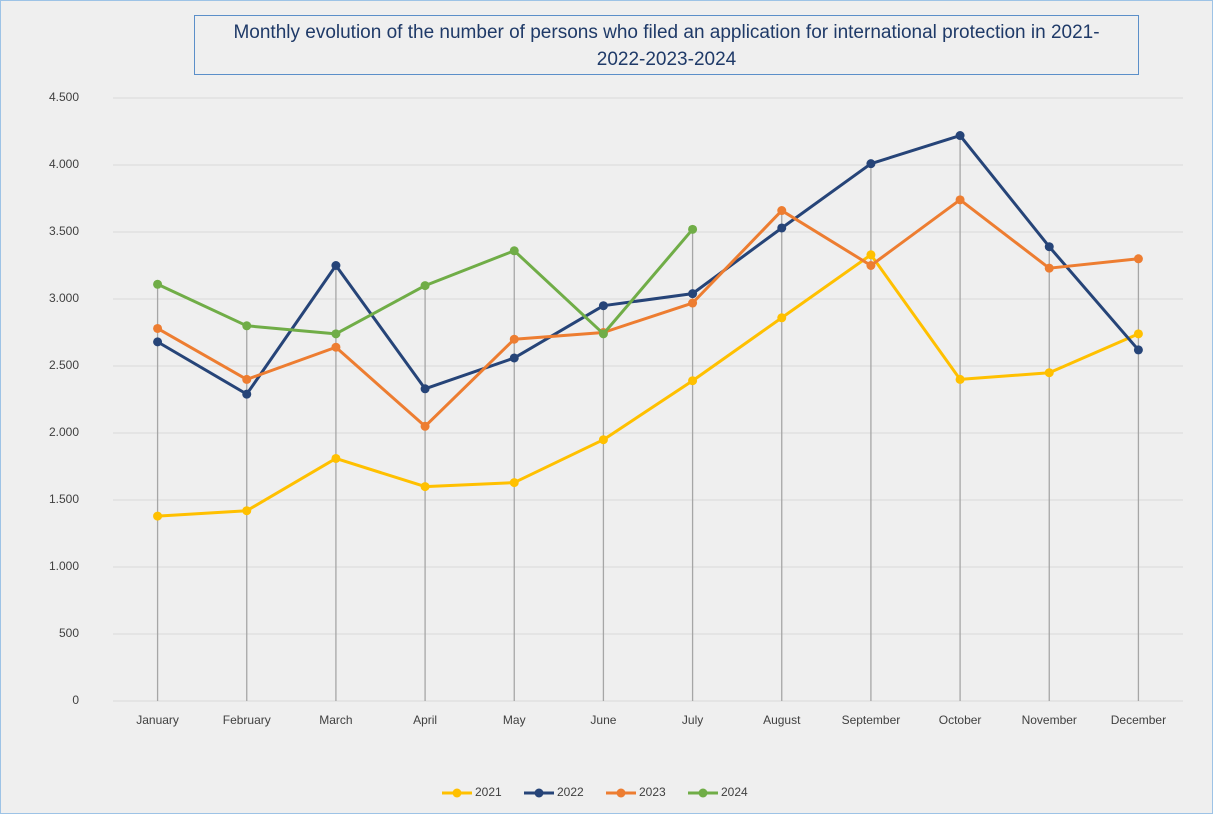 The image size is (1213, 814). What do you see at coordinates (247, 720) in the screenshot?
I see `x-tick-label: February` at bounding box center [247, 720].